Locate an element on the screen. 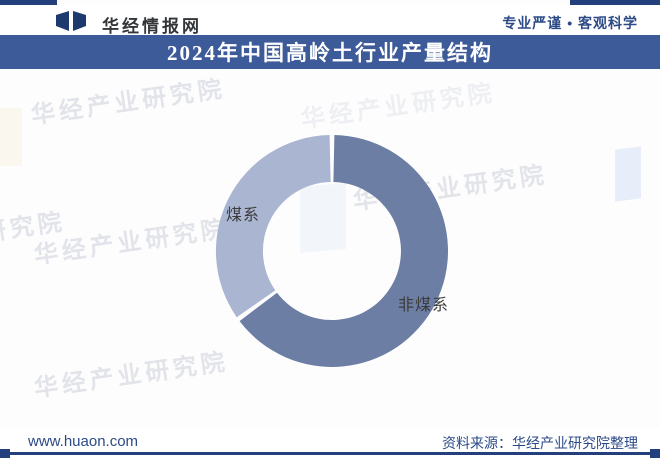 The width and height of the screenshot is (660, 461). footer-source-note: 资料来源：华经产业研究院整理 is located at coordinates (540, 443).